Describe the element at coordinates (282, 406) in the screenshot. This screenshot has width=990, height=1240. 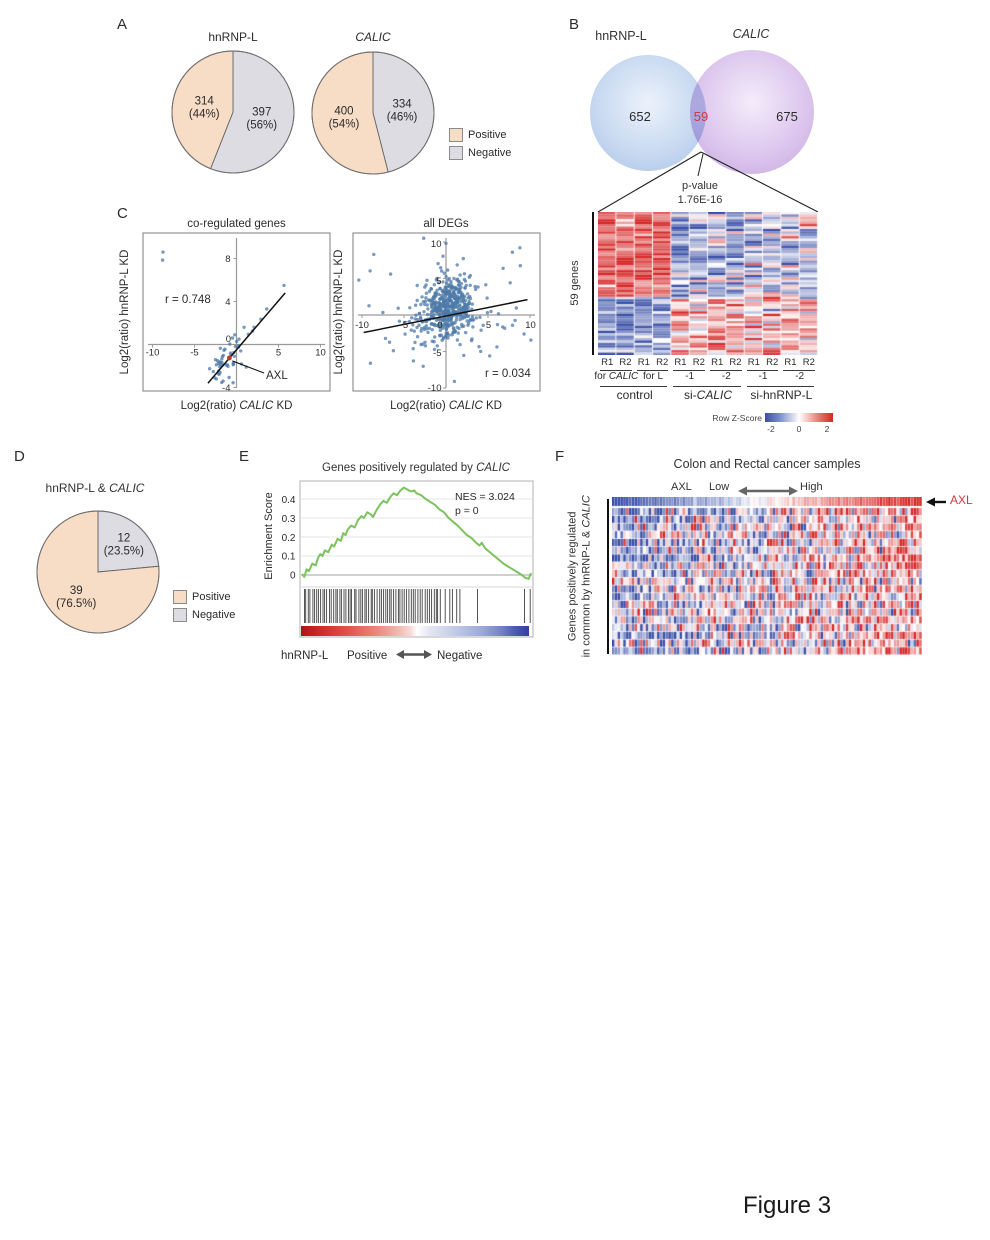
I see `text-segment: KD` at that location.